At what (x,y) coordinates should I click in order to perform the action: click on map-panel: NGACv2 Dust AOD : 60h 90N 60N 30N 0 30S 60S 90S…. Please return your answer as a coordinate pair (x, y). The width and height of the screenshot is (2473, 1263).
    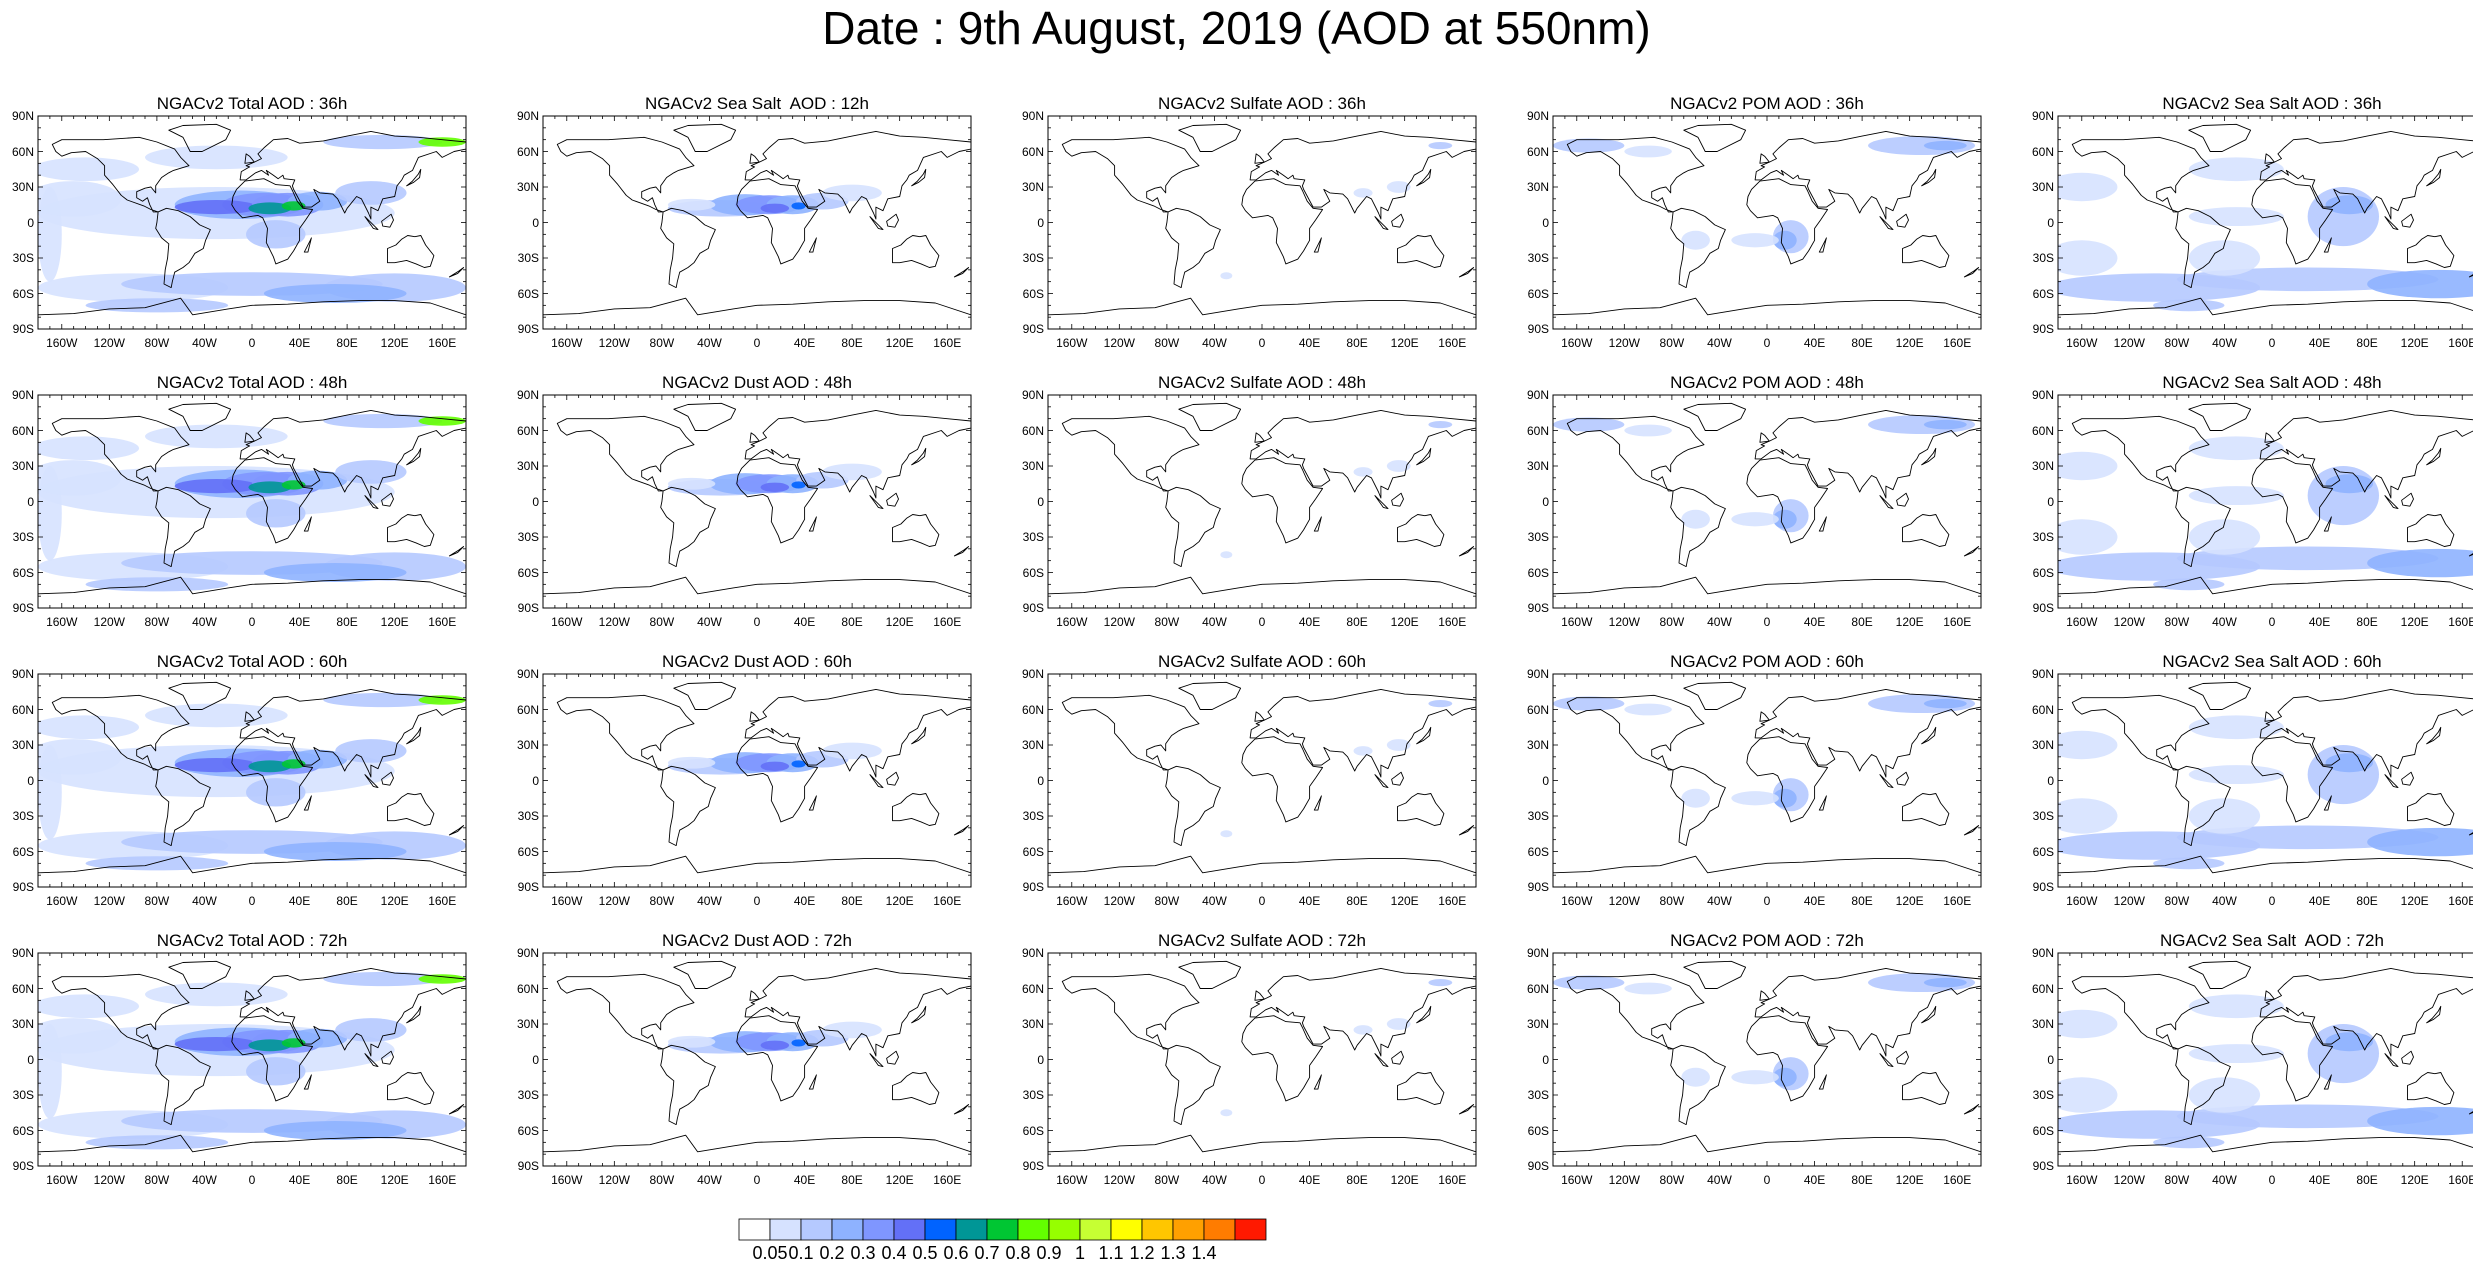
    Looking at the image, I should click on (738, 782).